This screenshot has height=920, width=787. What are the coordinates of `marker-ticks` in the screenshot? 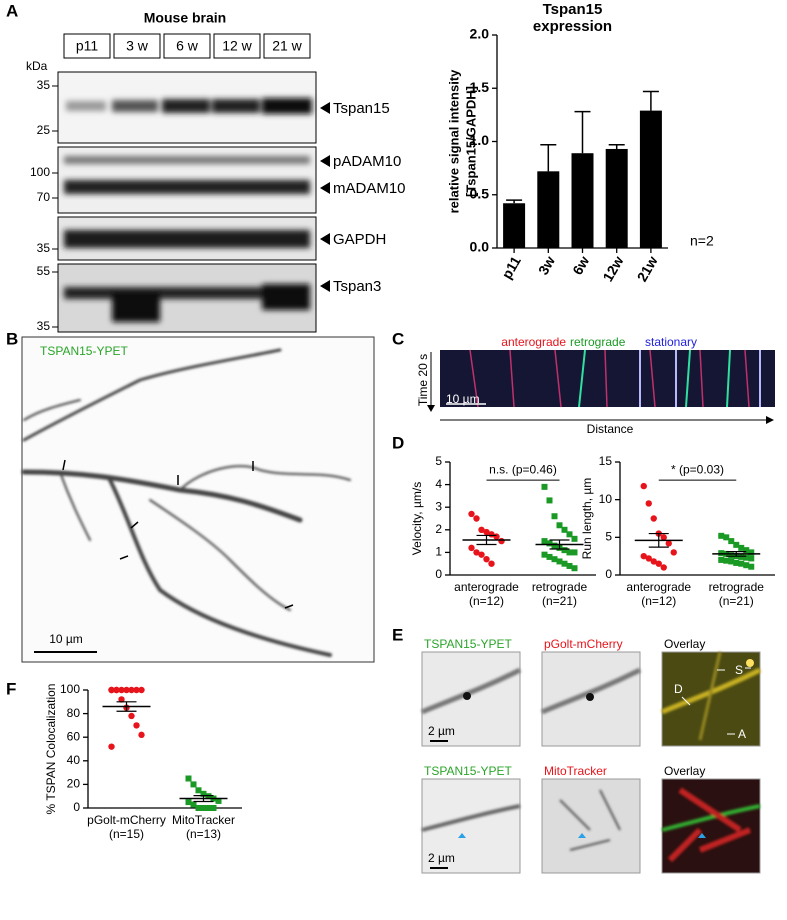 It's located at (55, 206).